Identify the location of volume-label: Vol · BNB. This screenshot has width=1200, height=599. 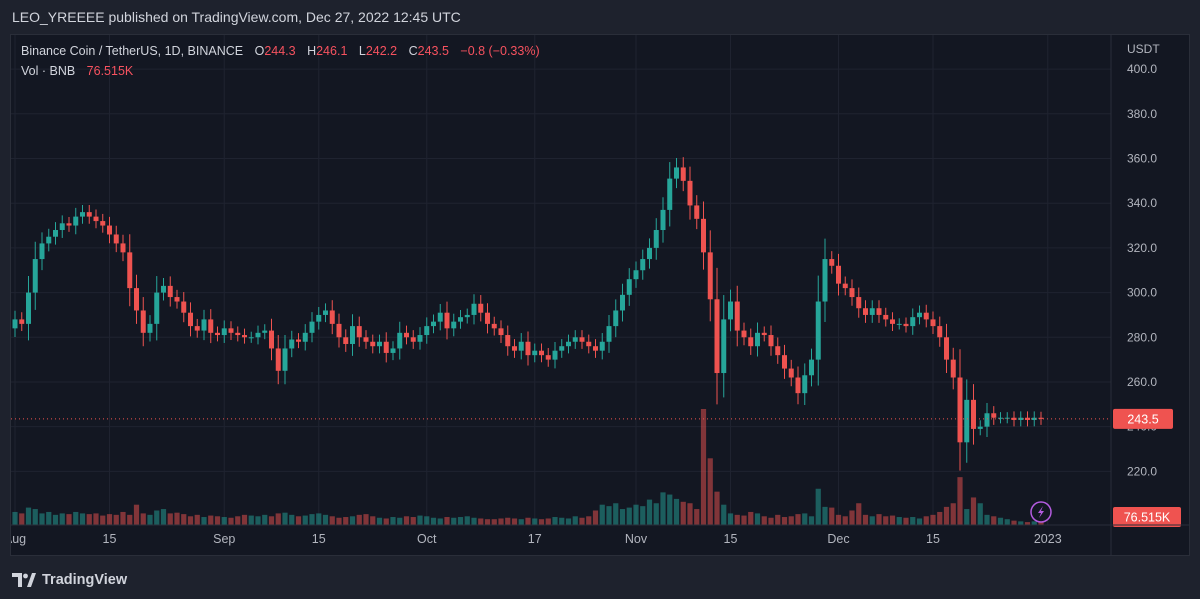
(48, 71).